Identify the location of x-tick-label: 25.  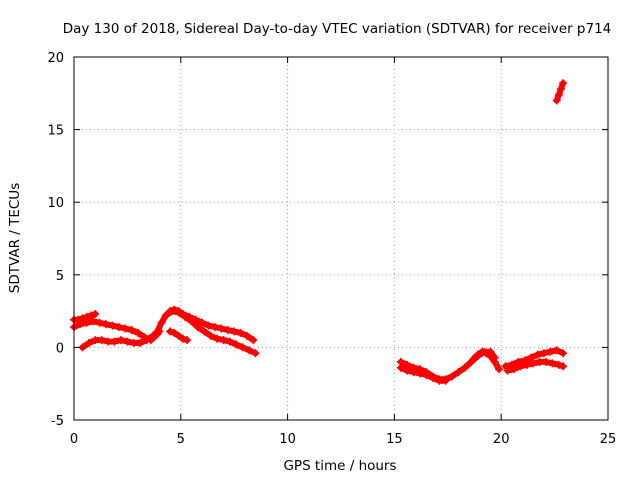
(608, 439).